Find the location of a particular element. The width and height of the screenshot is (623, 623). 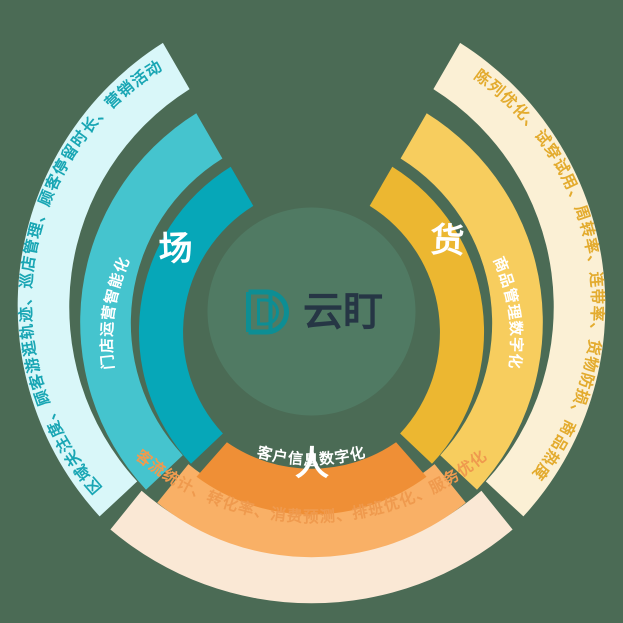

segment-ren-outer-band is located at coordinates (311, 547).